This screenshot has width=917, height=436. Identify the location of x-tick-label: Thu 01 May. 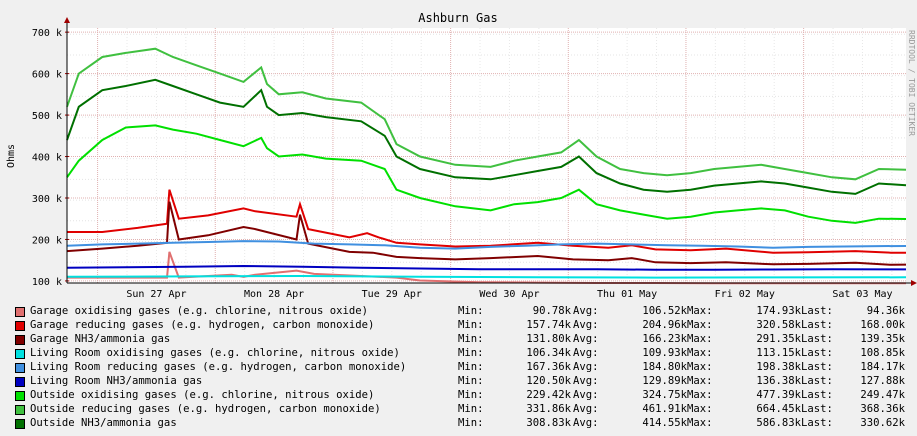
(627, 294).